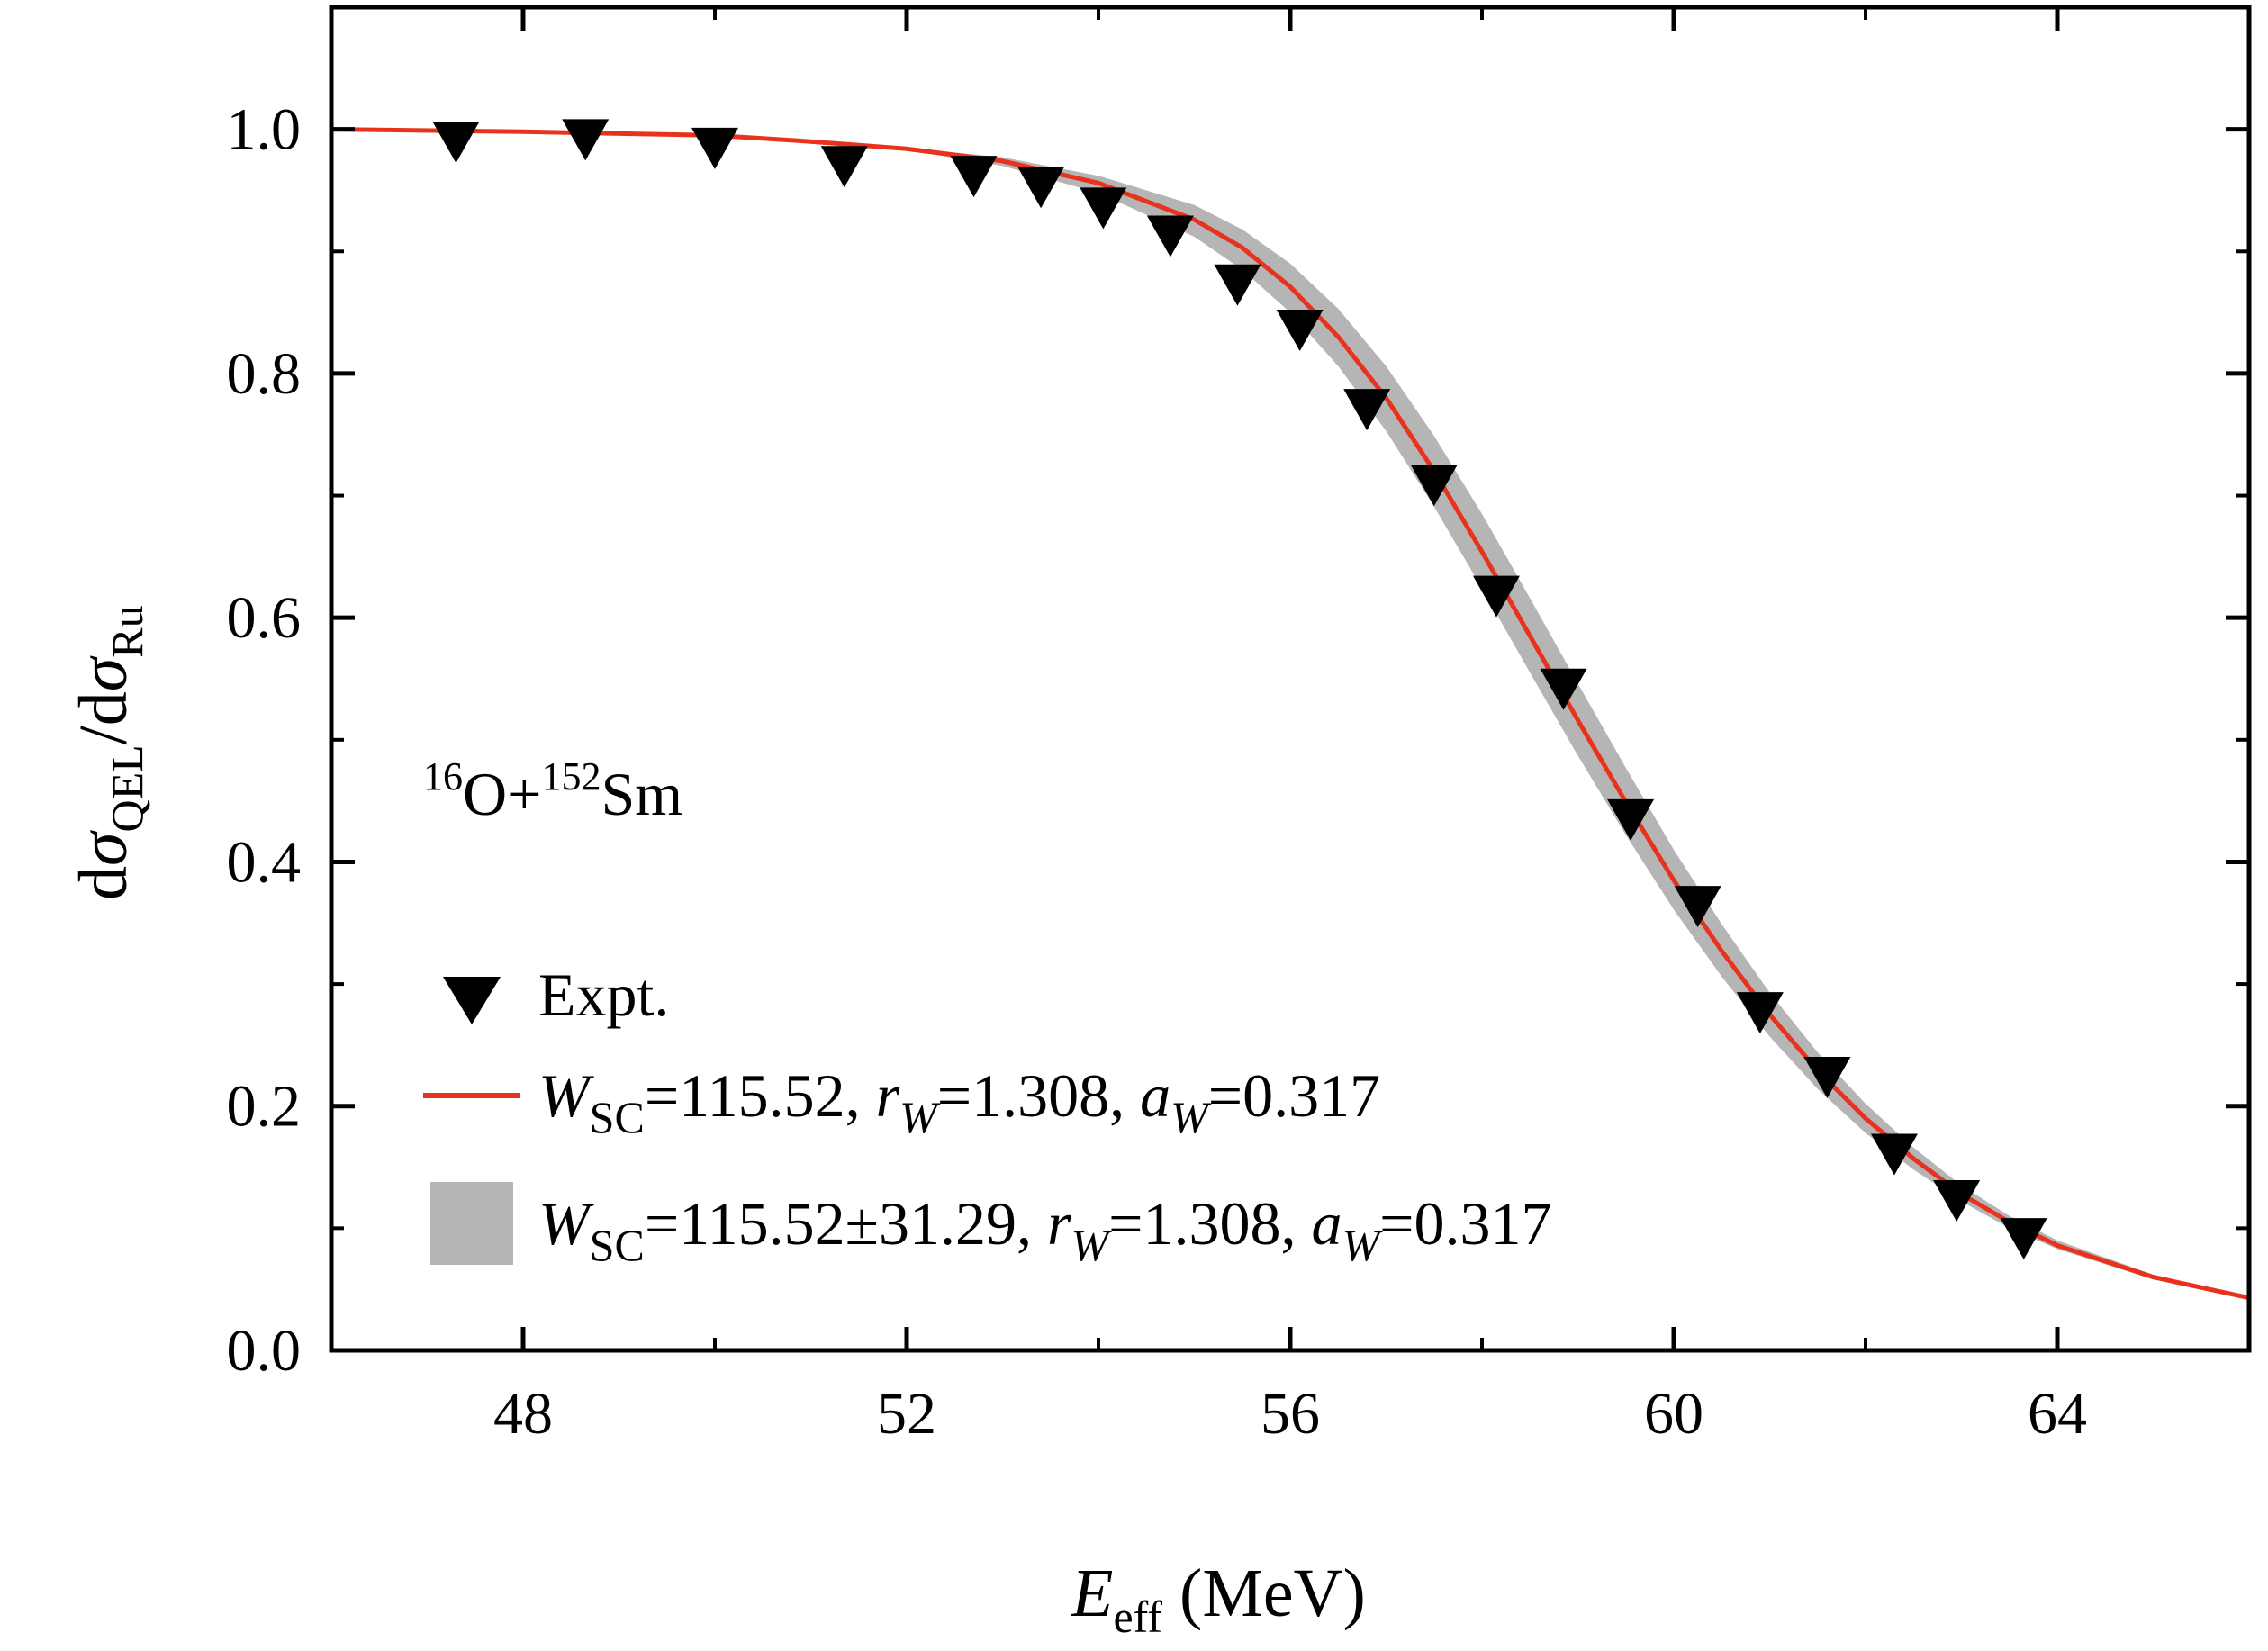 The height and width of the screenshot is (1651, 2268). Describe the element at coordinates (1290, 1414) in the screenshot. I see `x-tick-label: 56` at that location.